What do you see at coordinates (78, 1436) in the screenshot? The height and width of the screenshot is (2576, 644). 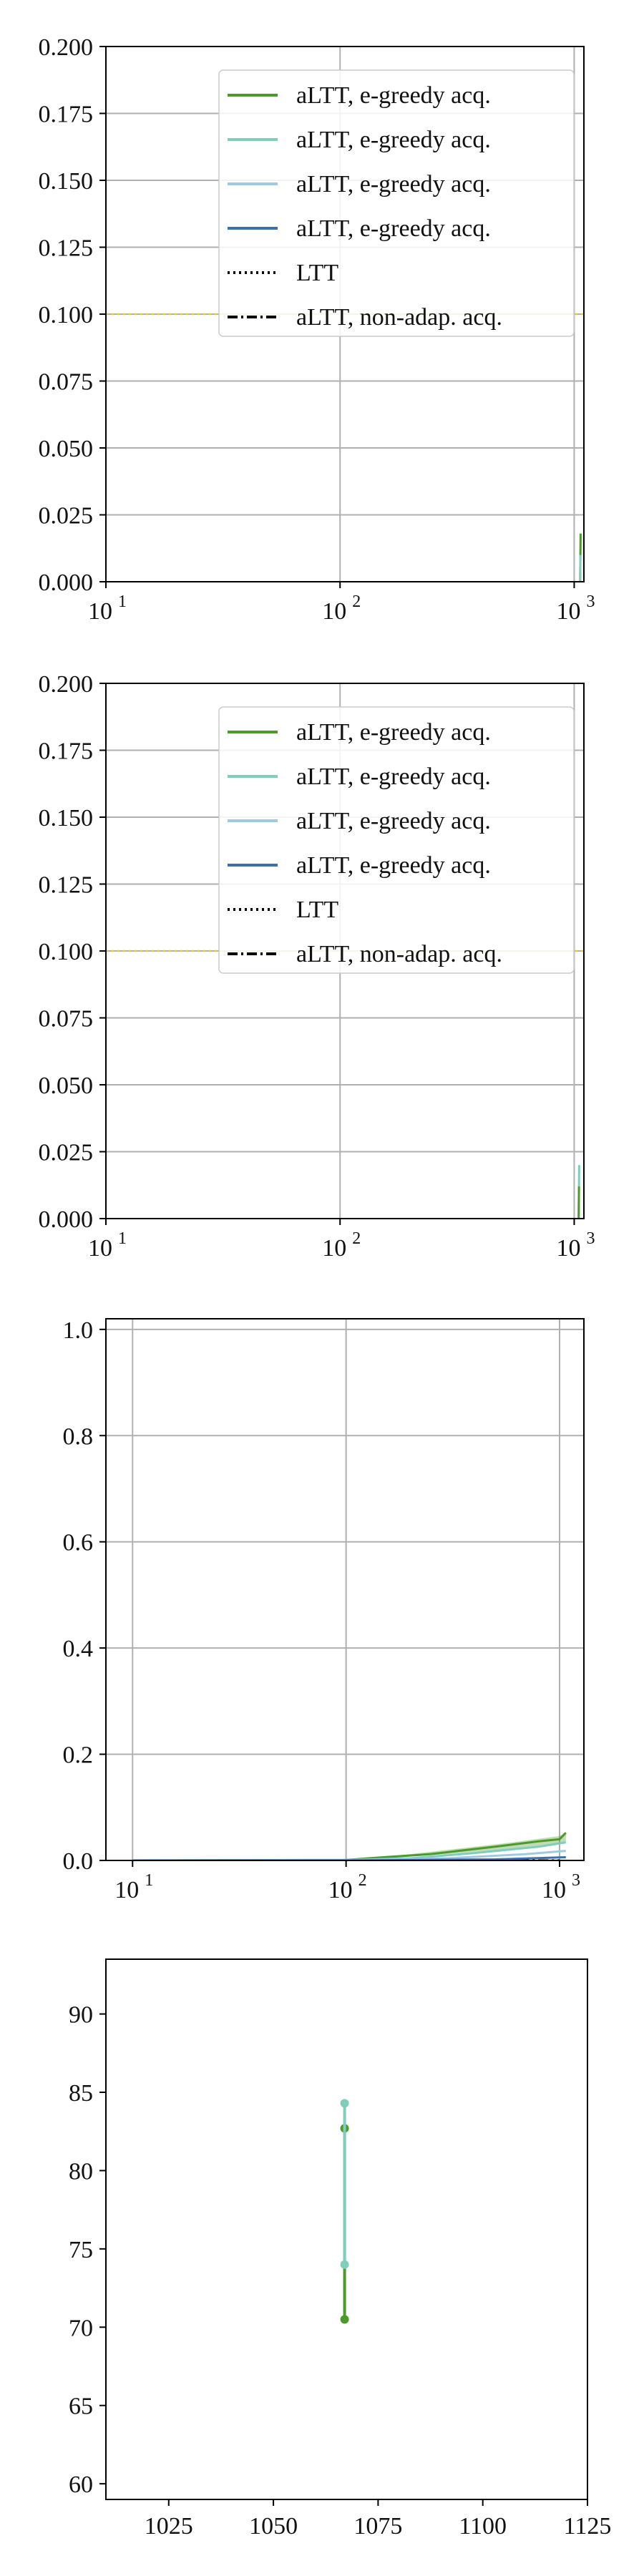 I see `y-tick-label: 0.8` at bounding box center [78, 1436].